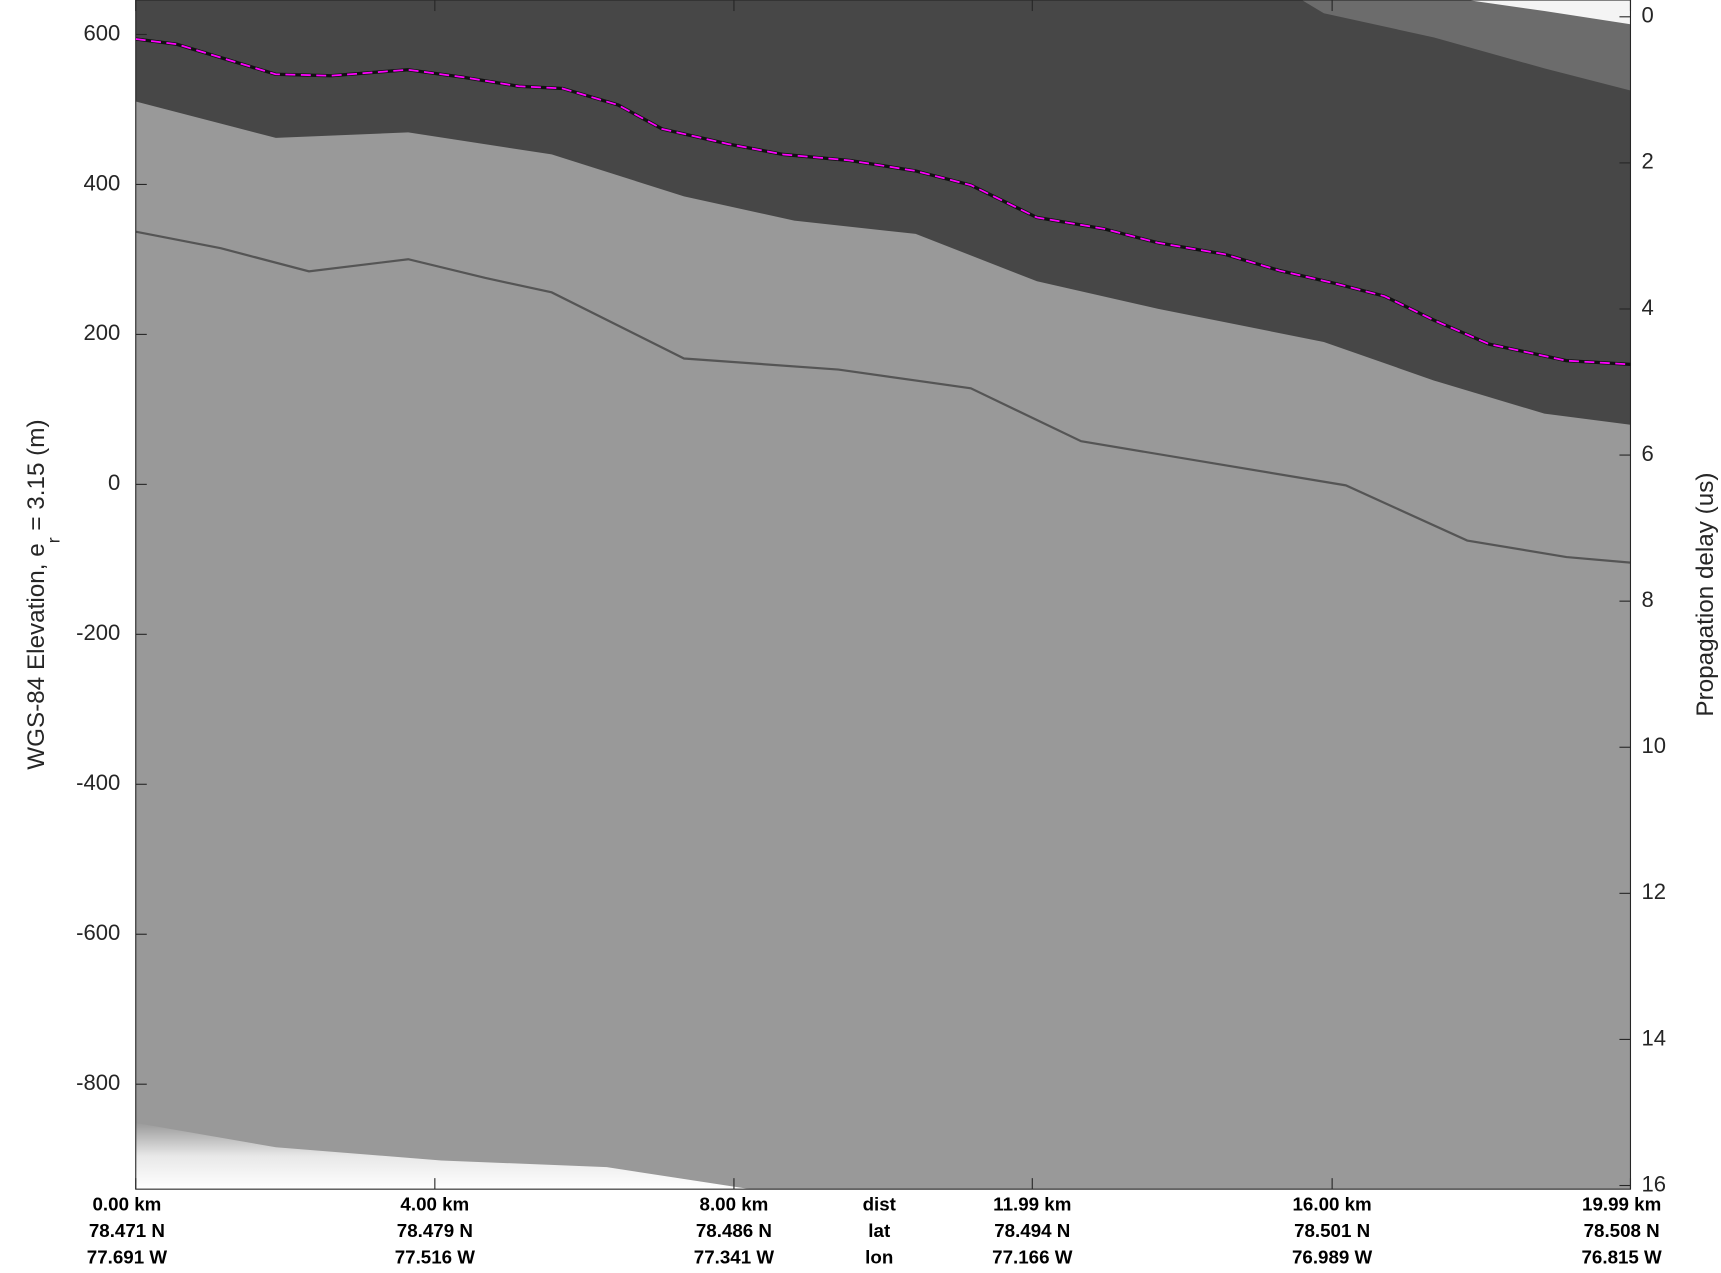 This screenshot has width=1721, height=1273. Describe the element at coordinates (102, 32) in the screenshot. I see `y-tick-label: 600` at that location.